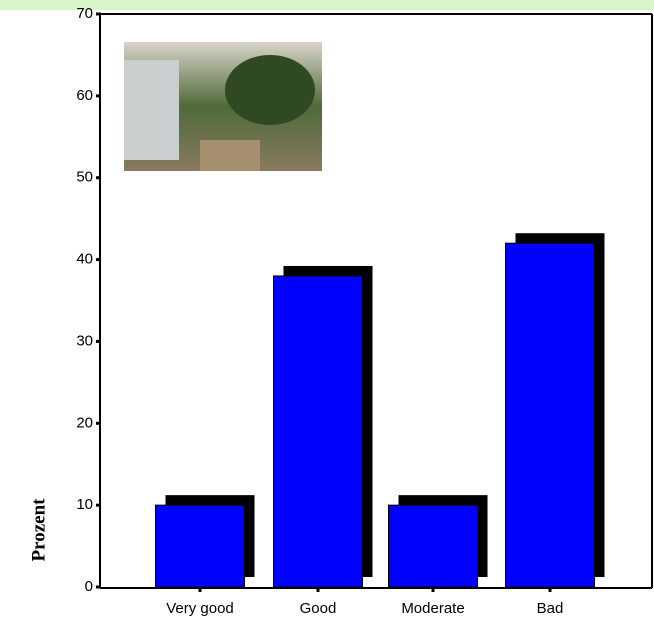 This screenshot has width=654, height=628. Describe the element at coordinates (327, 5) in the screenshot. I see `top-band` at that location.